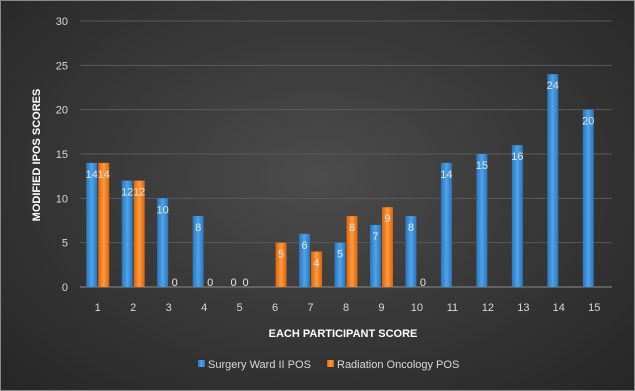 The width and height of the screenshot is (635, 391). Describe the element at coordinates (62, 66) in the screenshot. I see `y-tick-label: 25` at that location.